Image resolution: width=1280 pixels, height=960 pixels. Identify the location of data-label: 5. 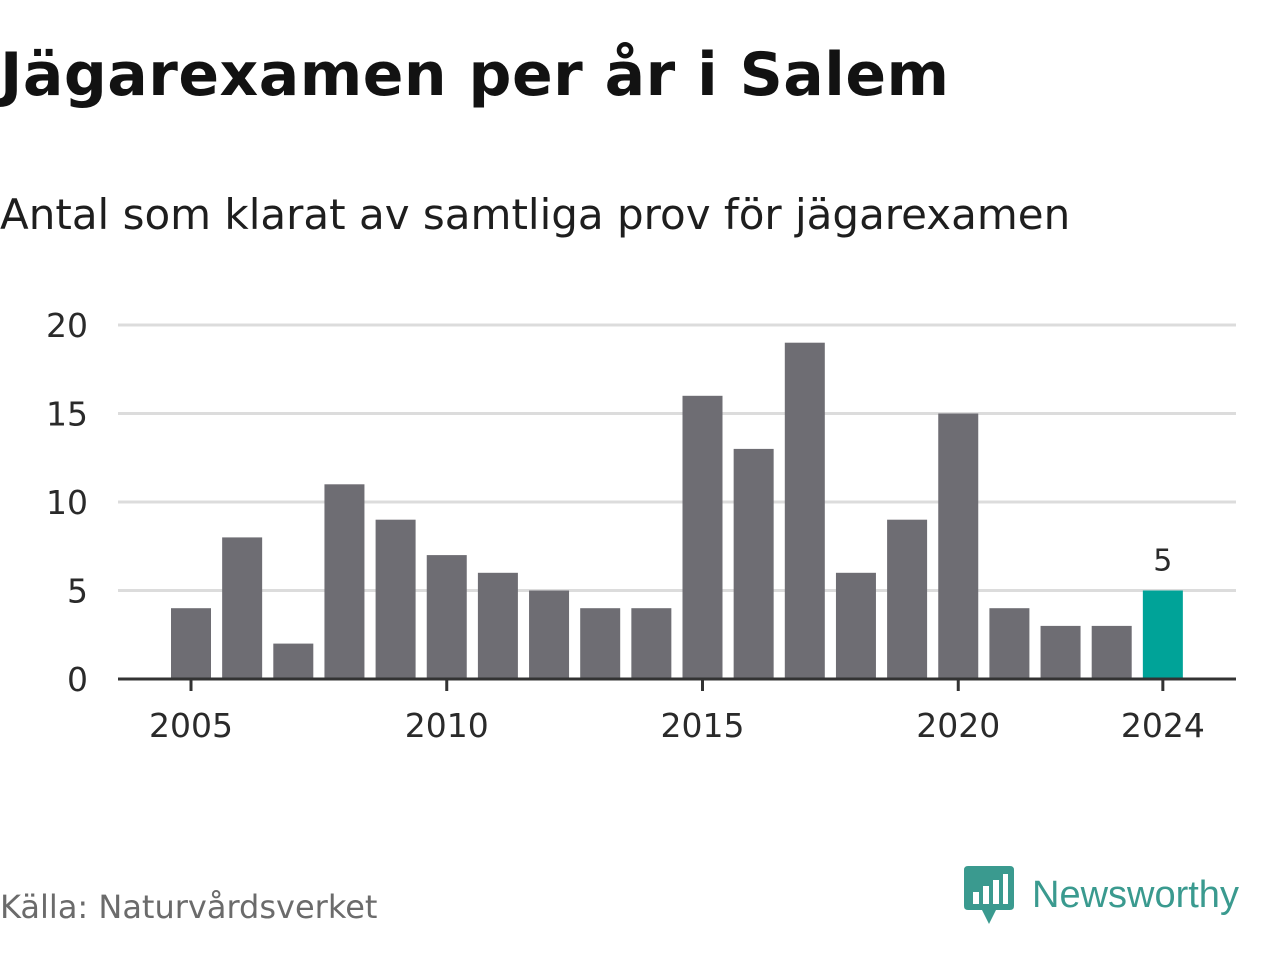
(1162, 561).